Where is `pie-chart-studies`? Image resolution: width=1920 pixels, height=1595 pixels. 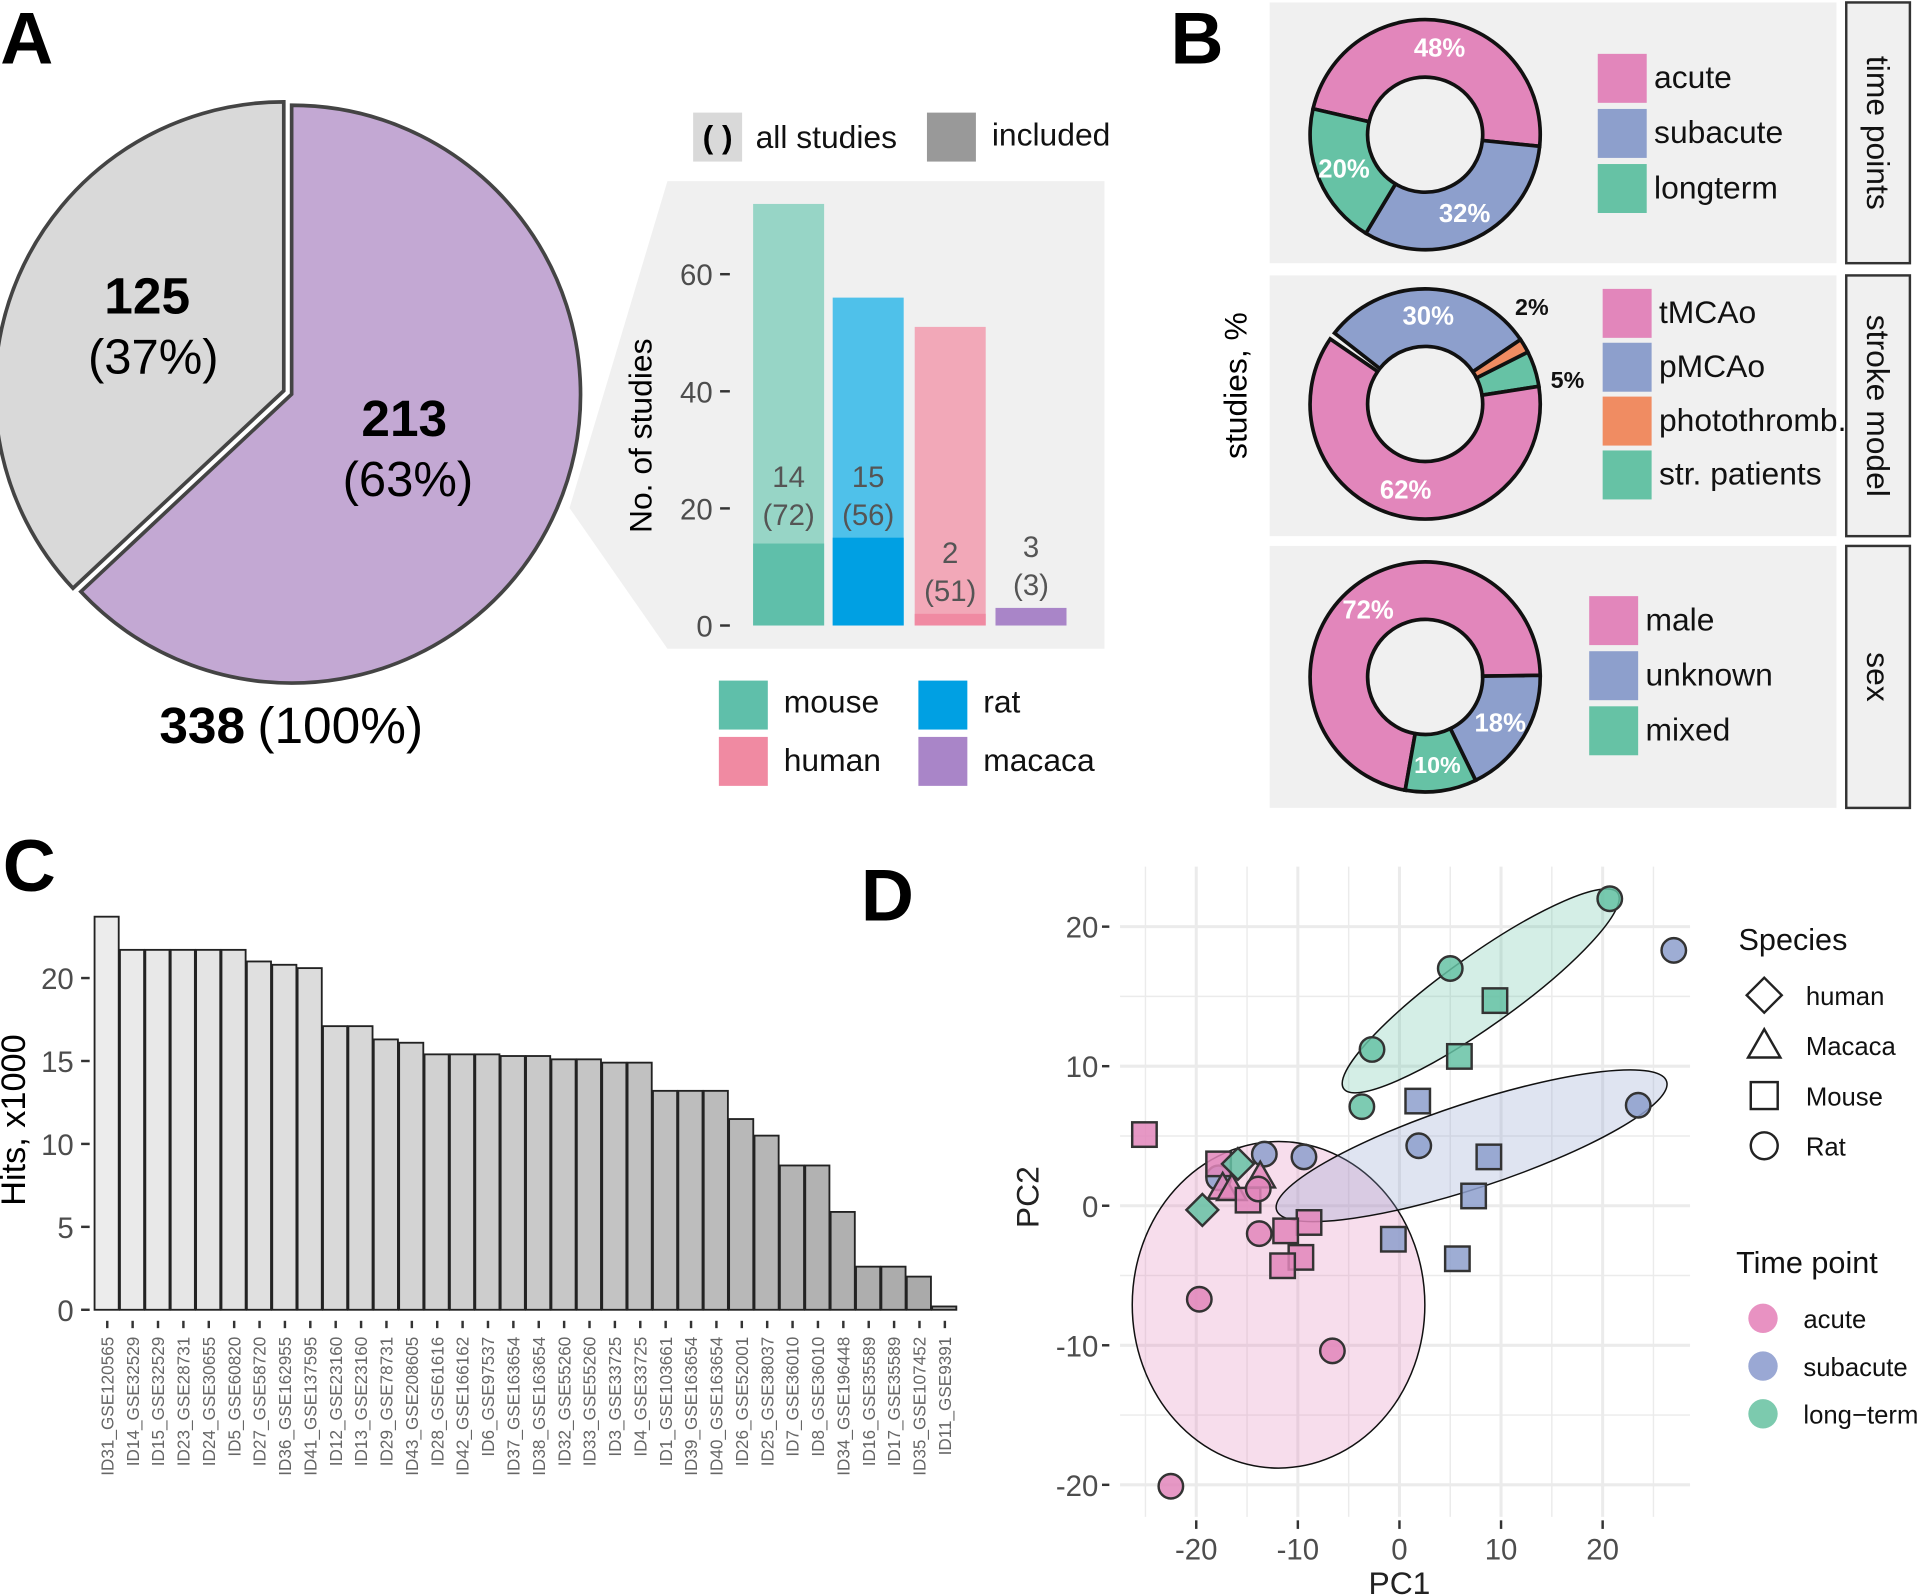
pie-chart-studies is located at coordinates (291, 392).